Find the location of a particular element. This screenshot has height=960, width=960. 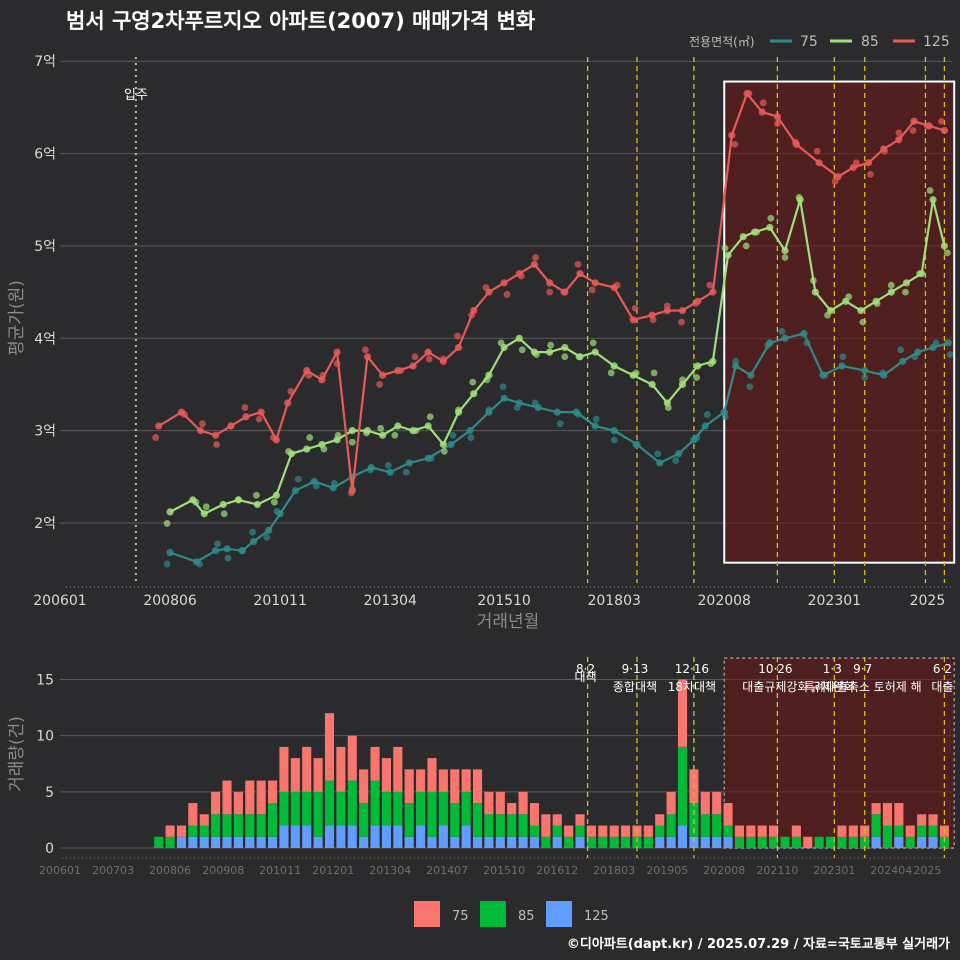

policy-label: 대출규제강화 is located at coordinates (775, 687).